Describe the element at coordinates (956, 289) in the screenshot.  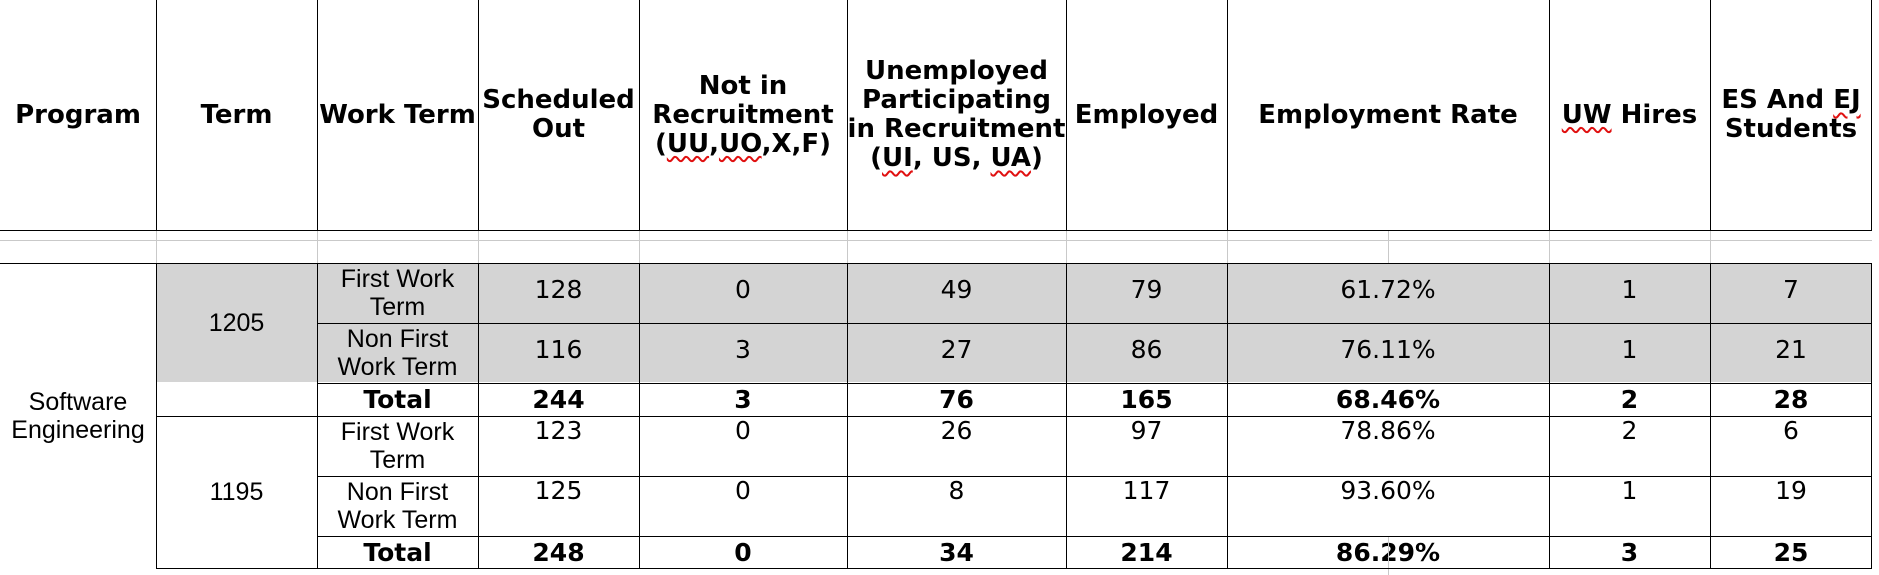
I see `unemployed-value: 49` at that location.